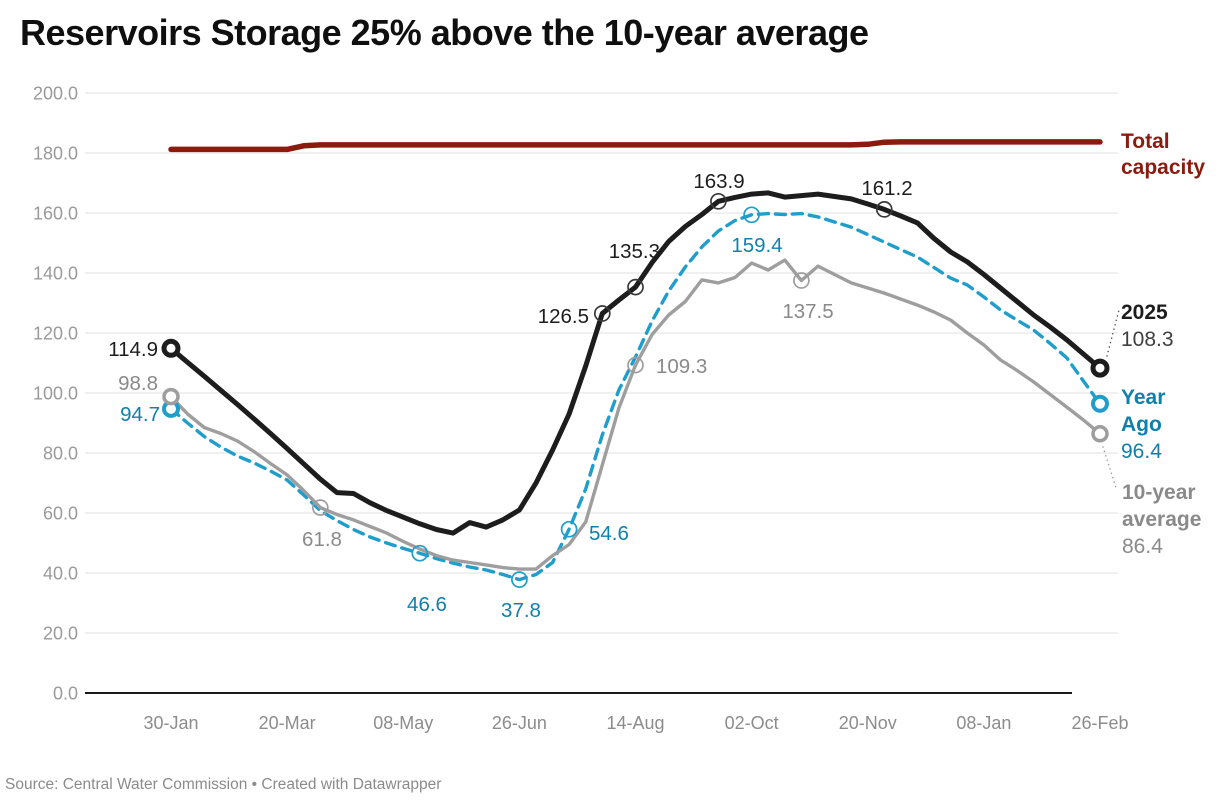  Describe the element at coordinates (1100, 368) in the screenshot. I see `marker-y2025-w56` at that location.